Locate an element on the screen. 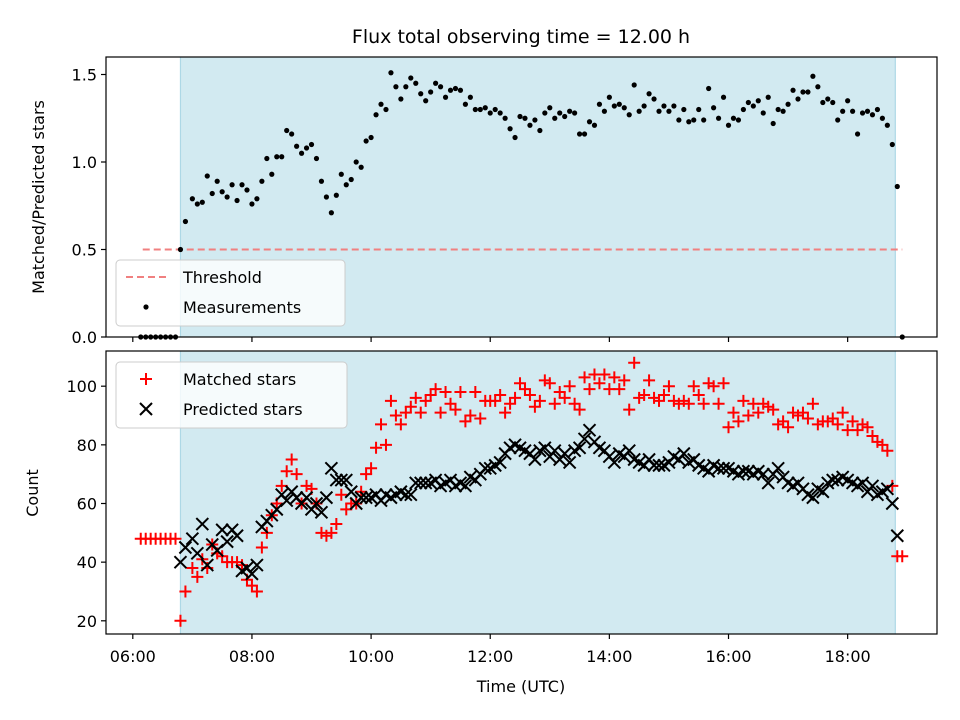 The height and width of the screenshot is (720, 960). x-tick-label: 06:00 is located at coordinates (133, 656).